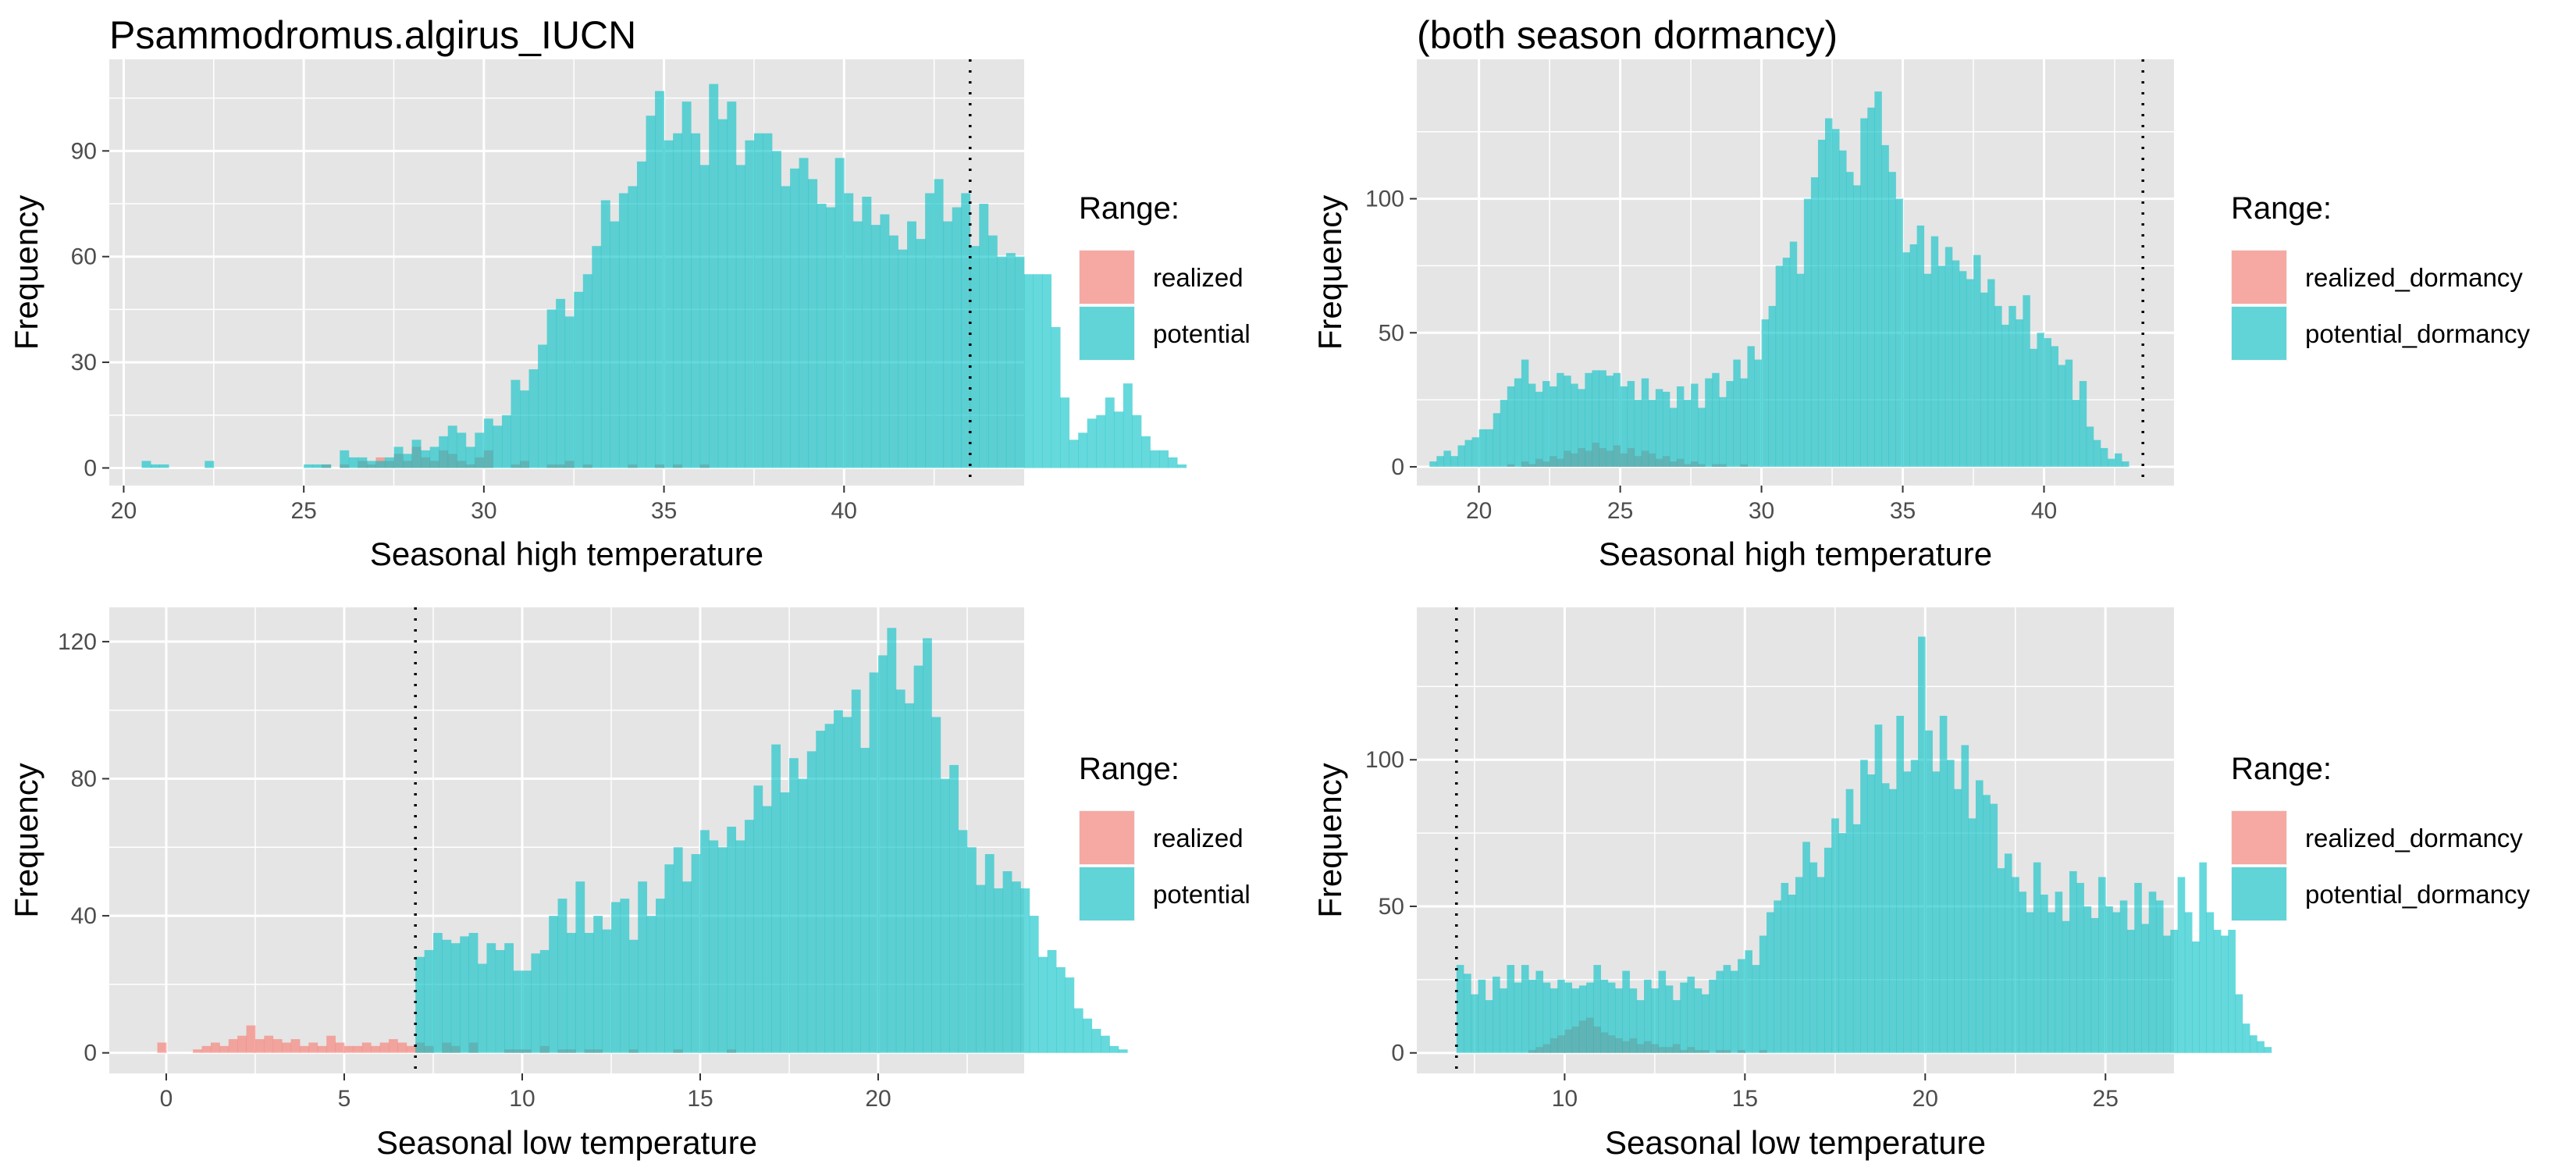  What do you see at coordinates (1391, 907) in the screenshot?
I see `y-tick-label: 50` at bounding box center [1391, 907].